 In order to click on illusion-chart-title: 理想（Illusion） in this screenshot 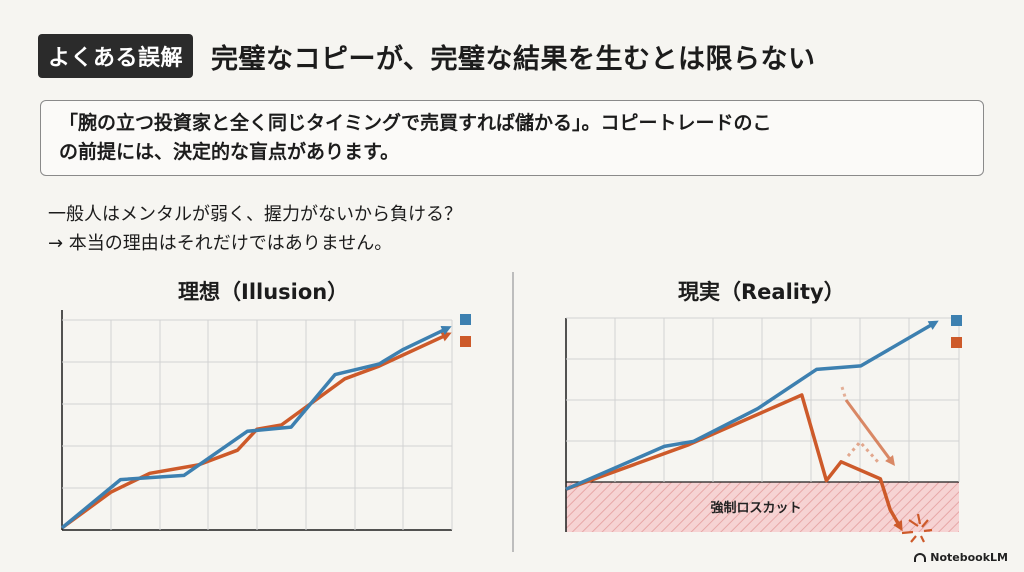, I will do `click(263, 292)`.